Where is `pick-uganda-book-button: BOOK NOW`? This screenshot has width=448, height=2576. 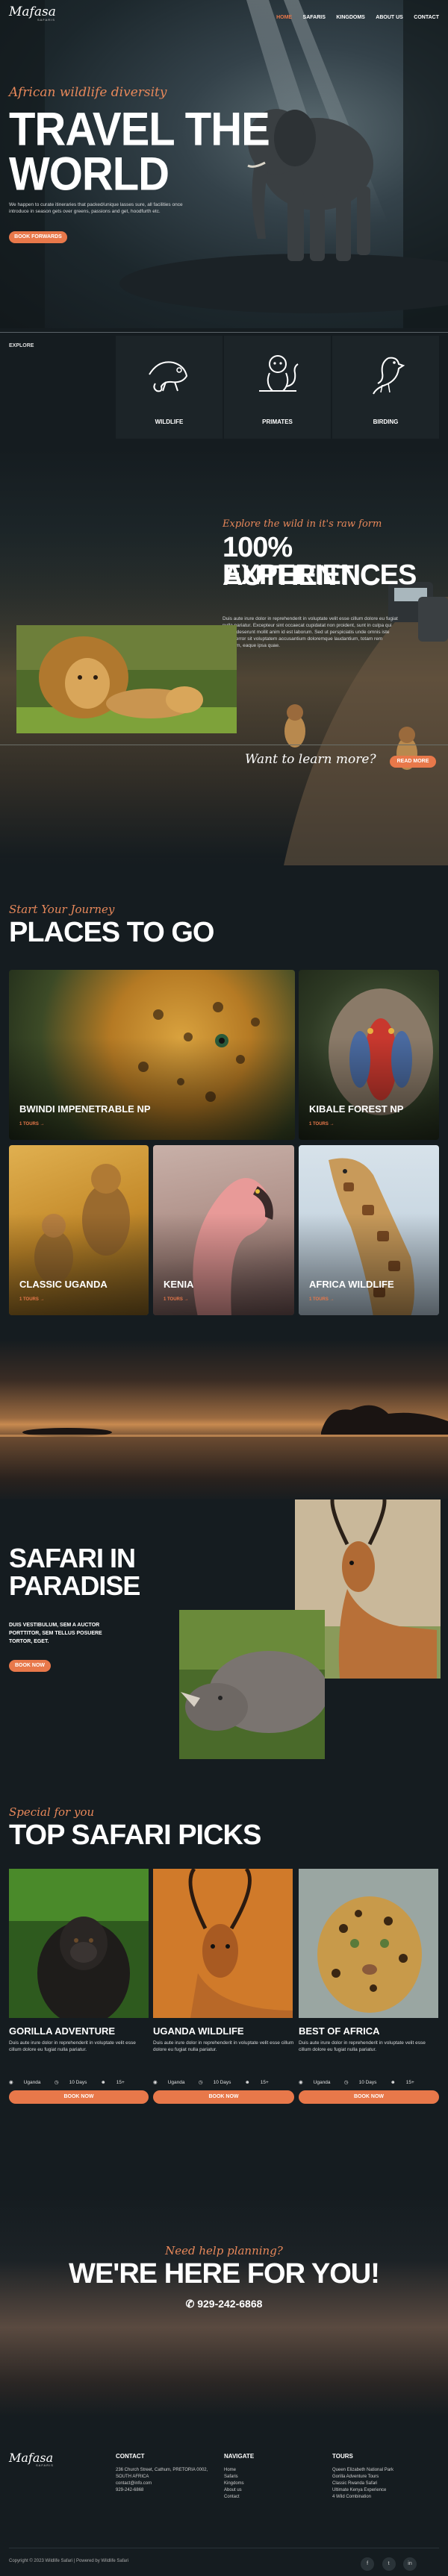
pick-uganda-book-button: BOOK NOW is located at coordinates (223, 2097).